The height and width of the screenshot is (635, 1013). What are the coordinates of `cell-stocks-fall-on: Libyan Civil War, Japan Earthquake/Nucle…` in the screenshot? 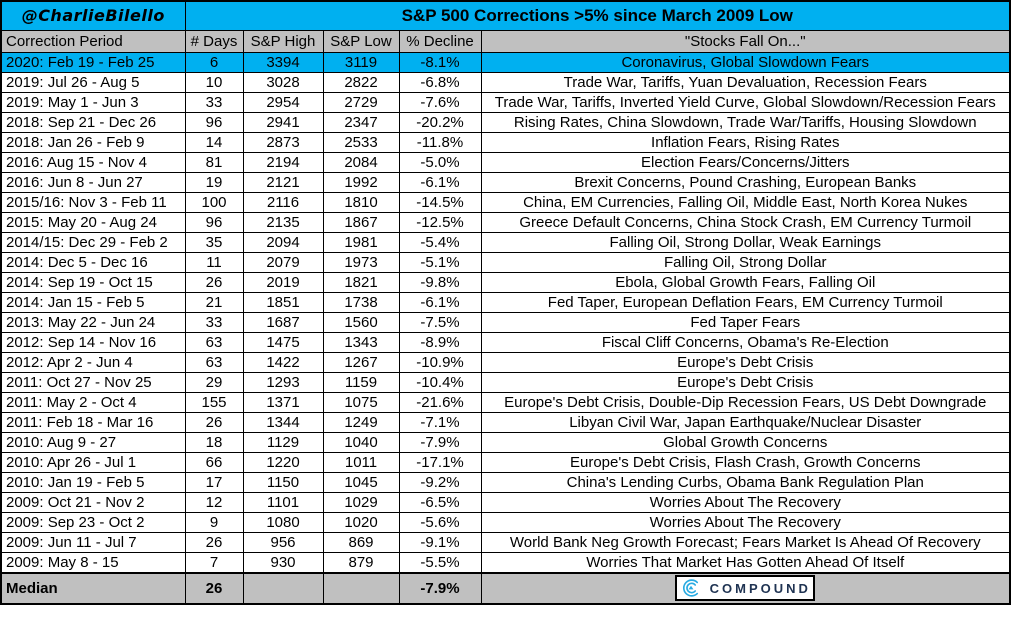 It's located at (745, 422).